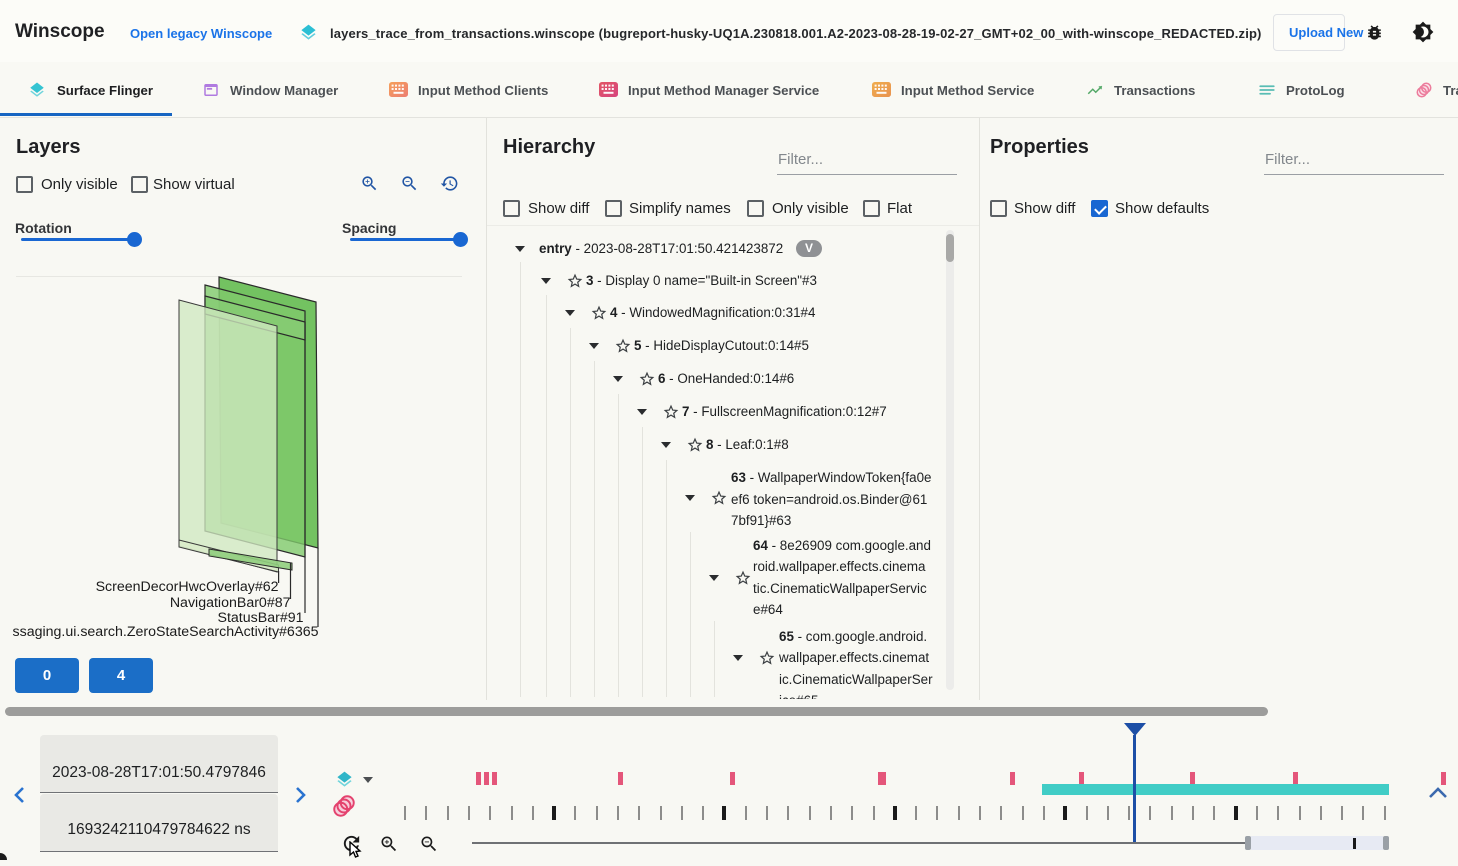  Describe the element at coordinates (261, 618) in the screenshot. I see `svg-text: StatusBar#91` at that location.